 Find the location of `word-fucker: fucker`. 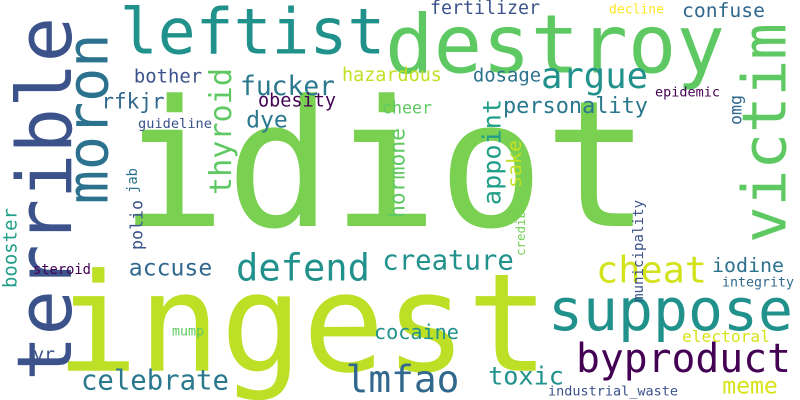

word-fucker: fucker is located at coordinates (287, 86).